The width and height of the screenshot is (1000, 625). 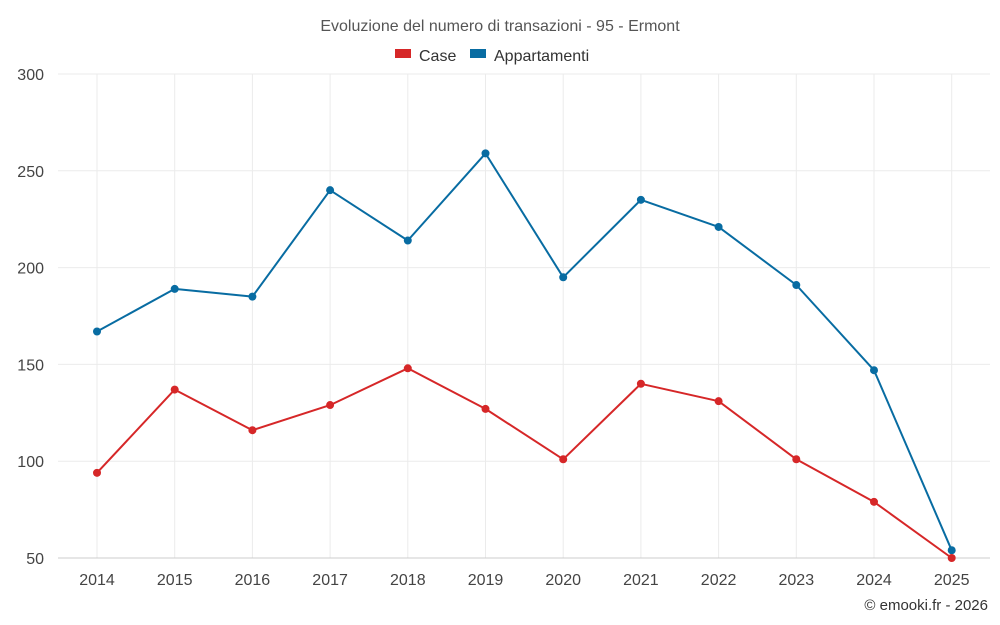 I want to click on y-tick-label: 150, so click(x=30, y=365).